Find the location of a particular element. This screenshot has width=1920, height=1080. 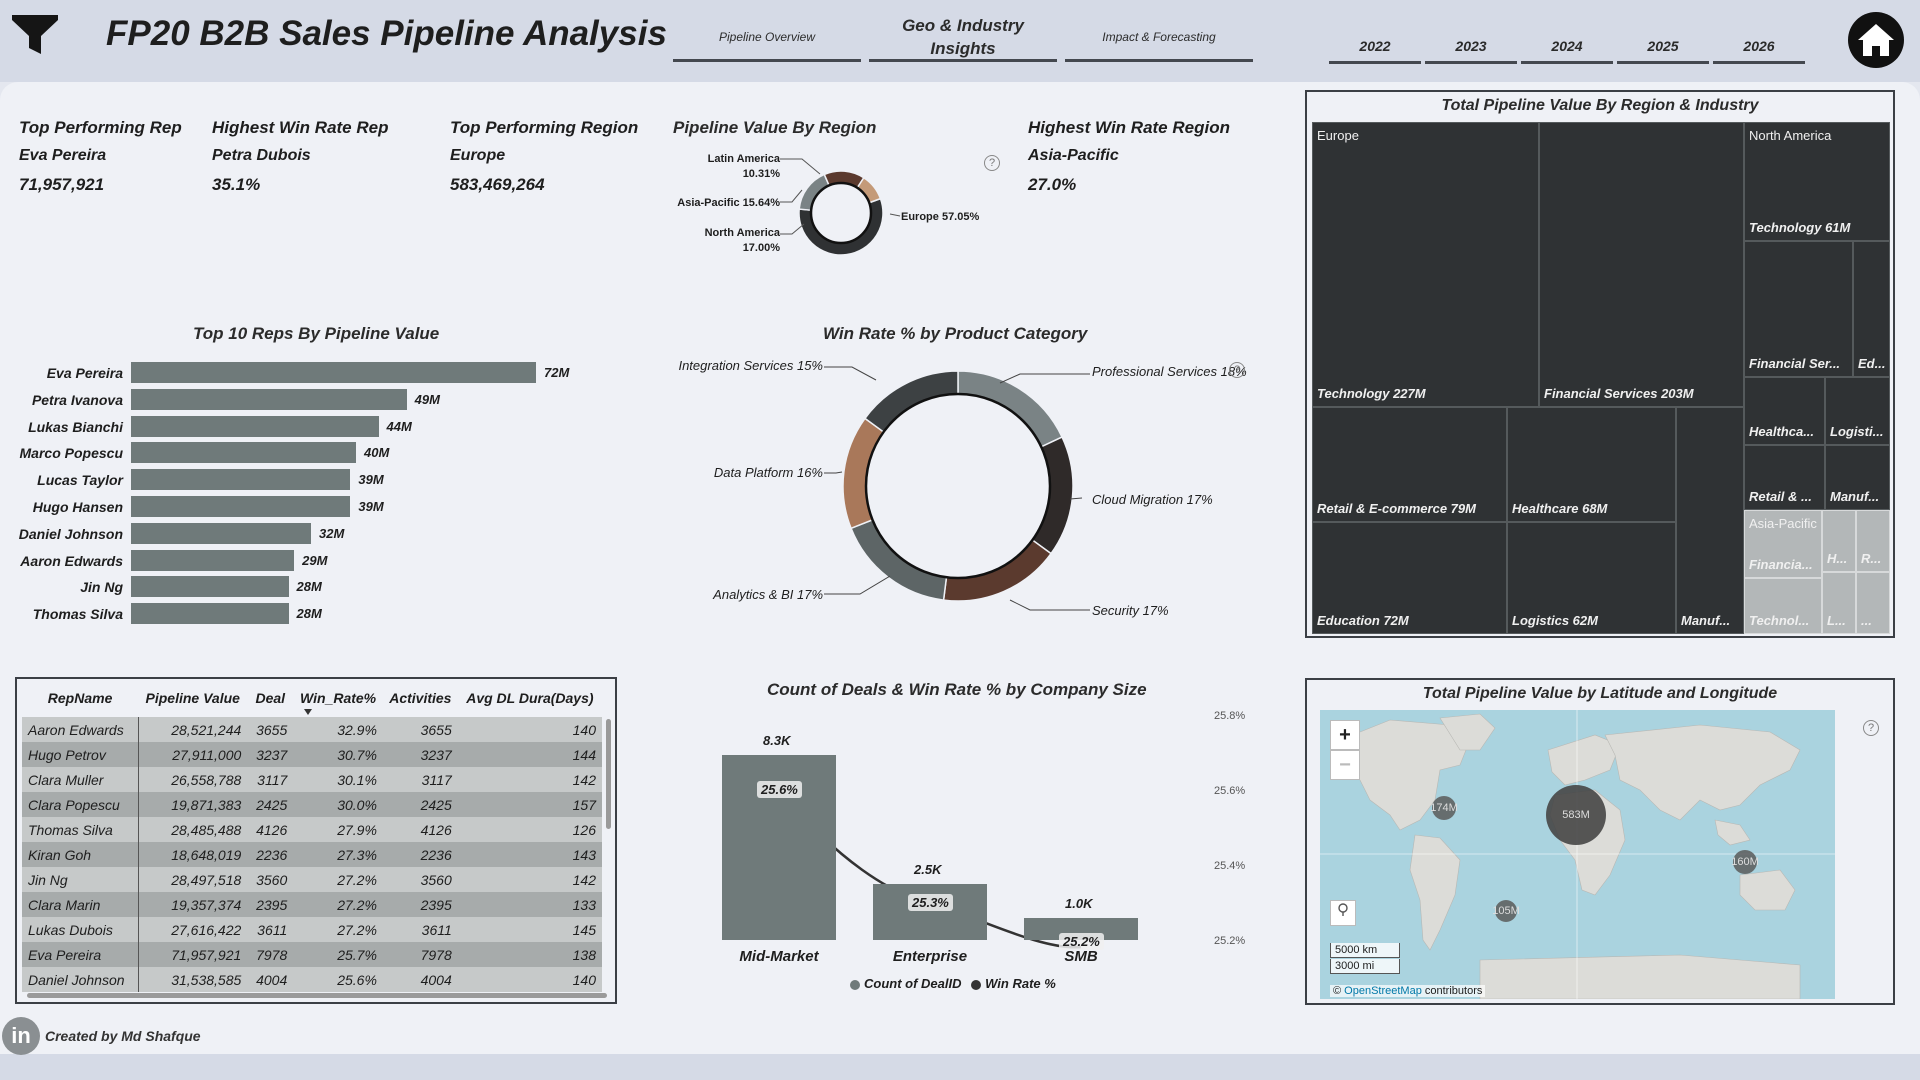

table-row: Eva Pereira 71,957,921 7978 25.7% 7978 138 is located at coordinates (312, 954).